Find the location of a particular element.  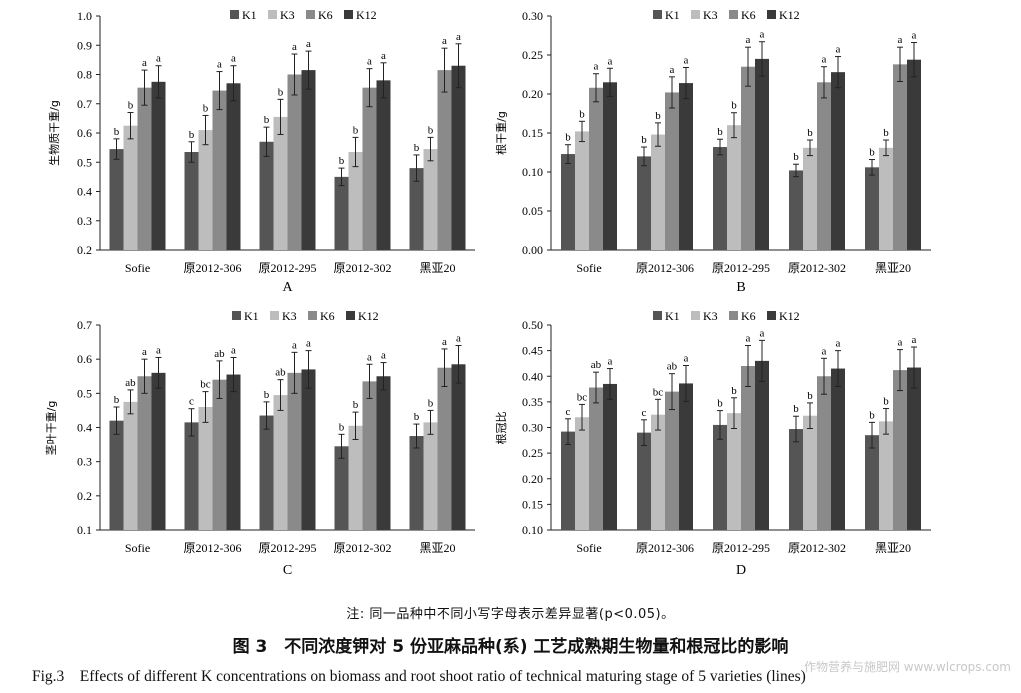

panel-label: D is located at coordinates (741, 570).